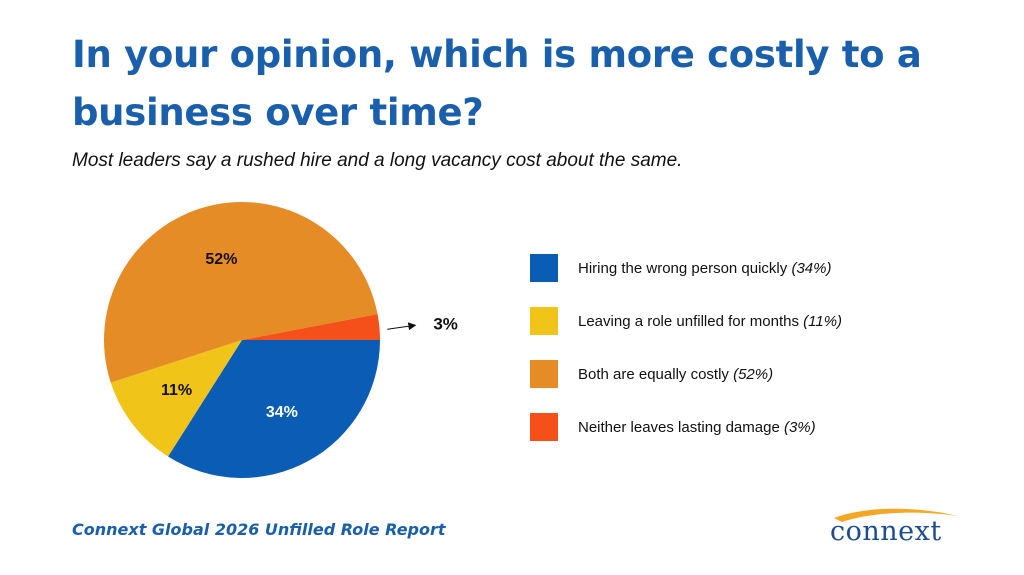 Image resolution: width=1024 pixels, height=575 pixels. What do you see at coordinates (653, 374) in the screenshot?
I see `legend-label: Both are equally costly` at bounding box center [653, 374].